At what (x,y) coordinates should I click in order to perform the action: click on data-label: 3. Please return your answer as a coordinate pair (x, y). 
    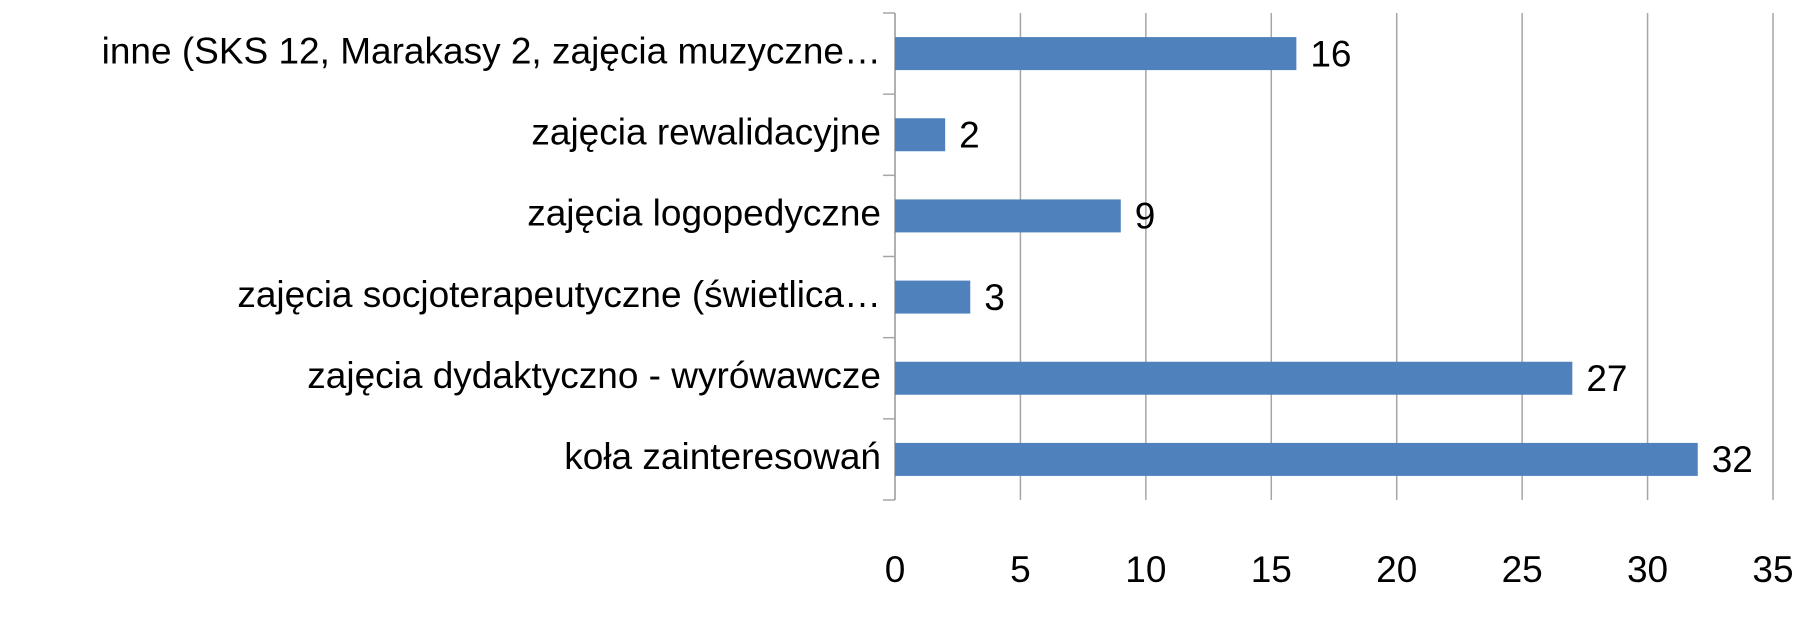
    Looking at the image, I should click on (994, 297).